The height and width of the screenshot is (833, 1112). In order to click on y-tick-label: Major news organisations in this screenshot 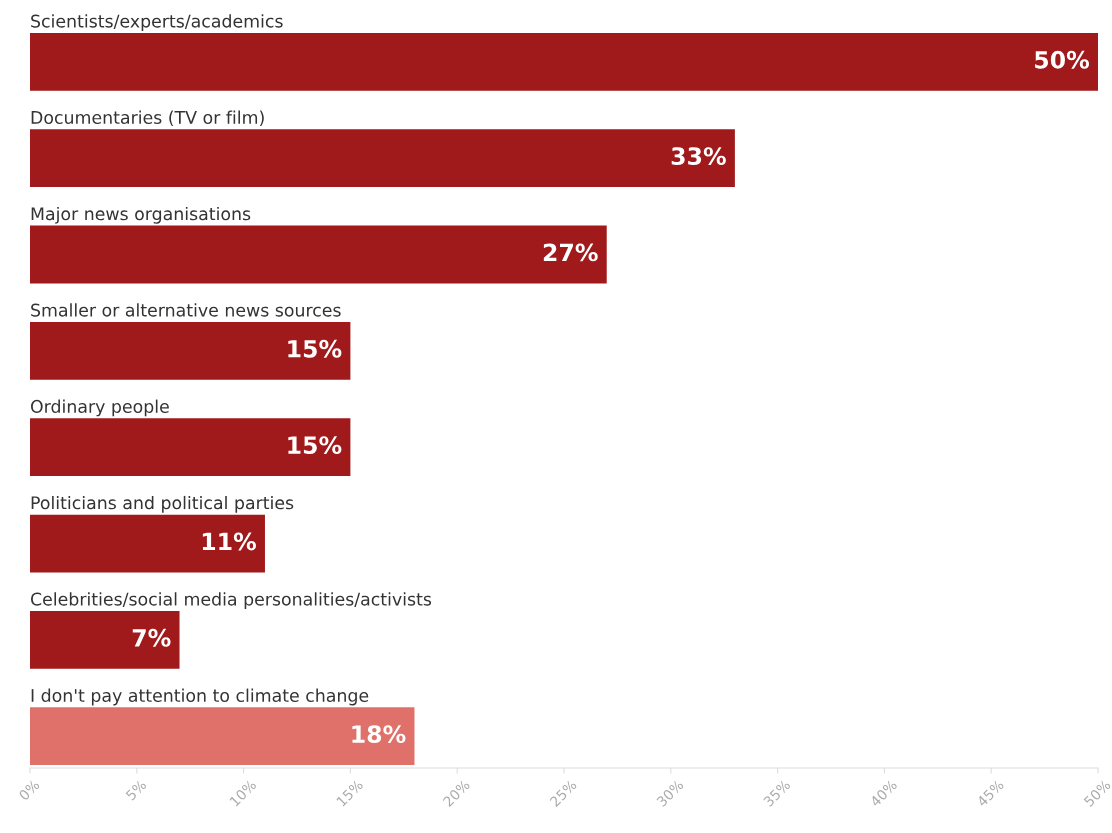, I will do `click(141, 215)`.